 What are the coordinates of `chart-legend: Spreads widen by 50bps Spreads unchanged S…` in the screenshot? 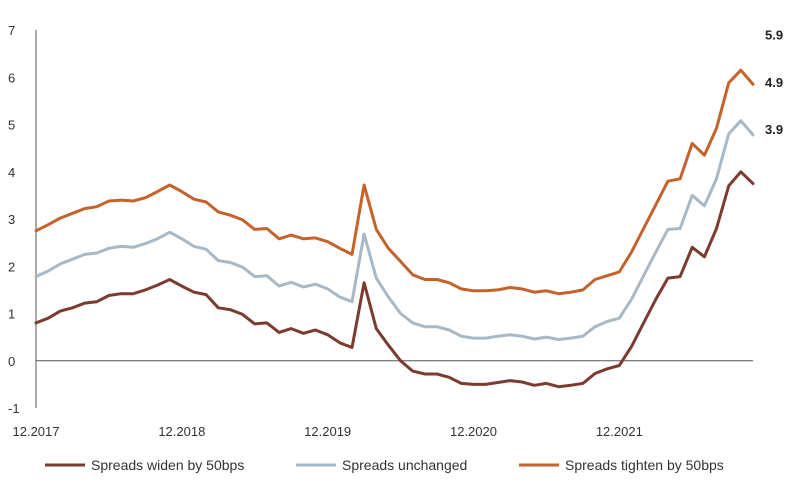 It's located at (384, 465).